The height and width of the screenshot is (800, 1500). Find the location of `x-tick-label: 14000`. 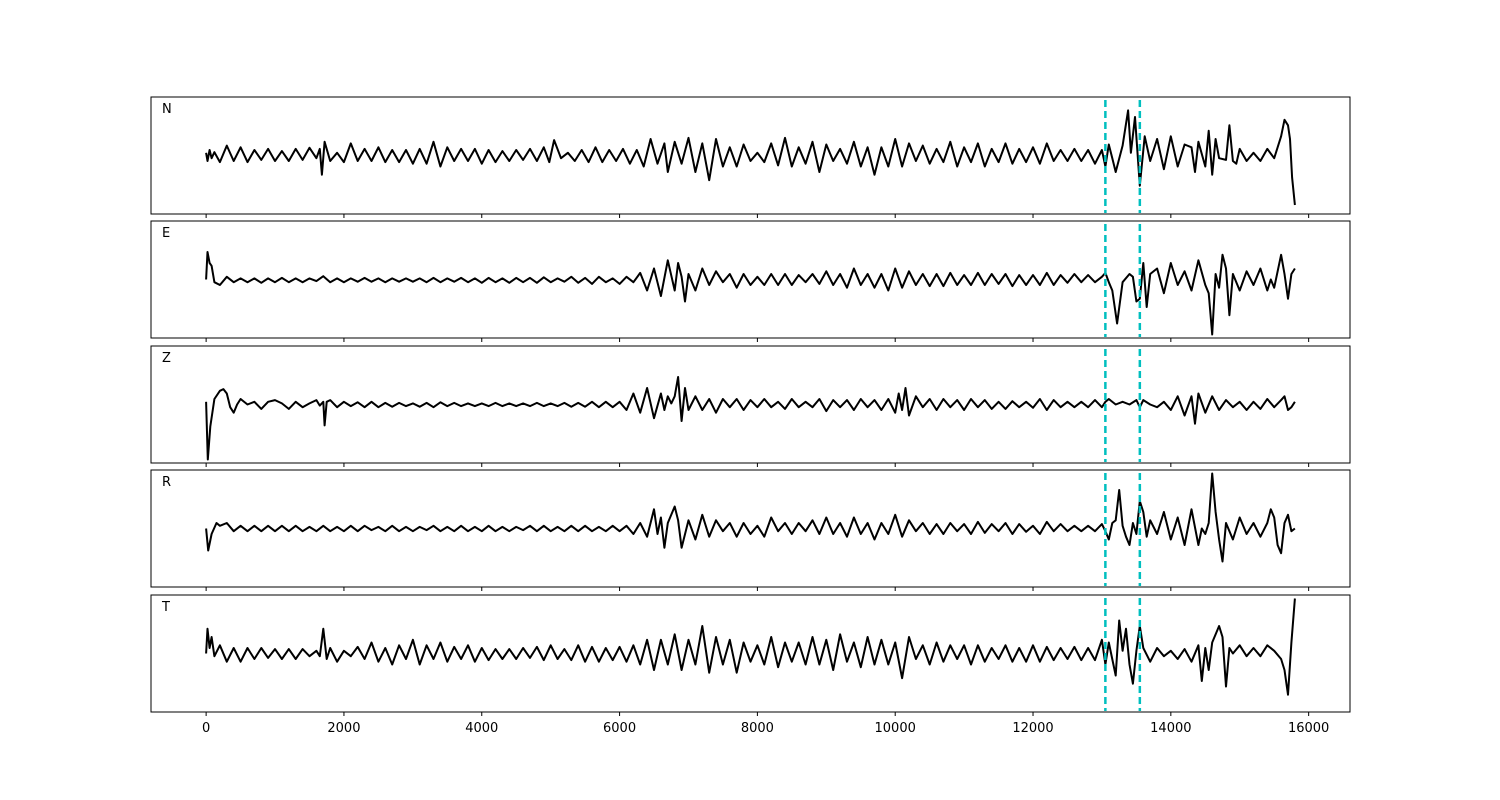

x-tick-label: 14000 is located at coordinates (1170, 728).